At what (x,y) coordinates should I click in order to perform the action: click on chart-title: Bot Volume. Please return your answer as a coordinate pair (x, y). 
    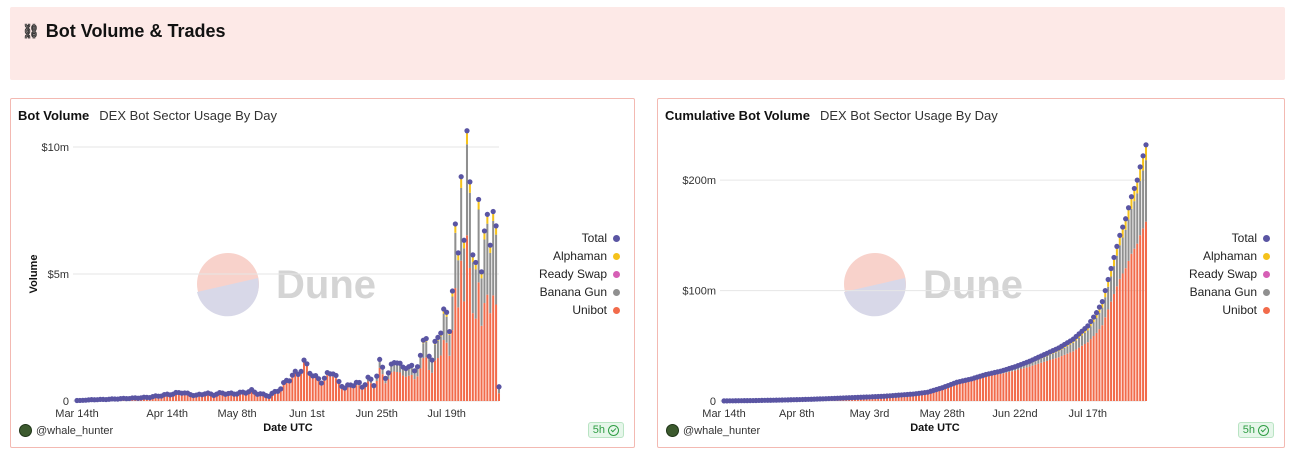
    Looking at the image, I should click on (54, 115).